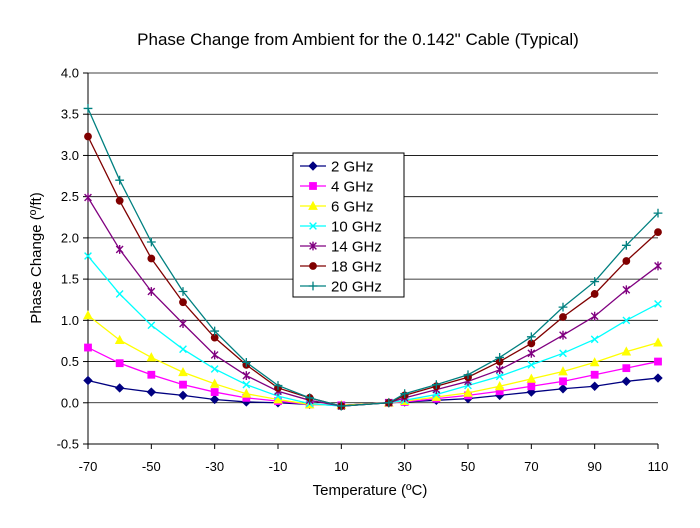 Image resolution: width=700 pixels, height=528 pixels. I want to click on legend-label: 18 GHz, so click(356, 267).